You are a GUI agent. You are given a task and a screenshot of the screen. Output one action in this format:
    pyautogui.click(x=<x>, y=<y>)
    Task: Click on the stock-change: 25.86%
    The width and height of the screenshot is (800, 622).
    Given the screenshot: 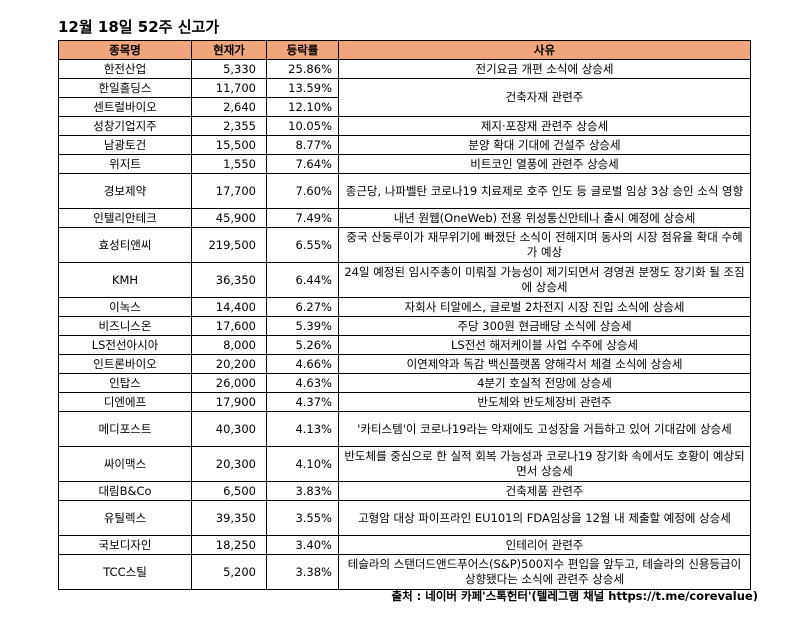 What is the action you would take?
    pyautogui.click(x=302, y=69)
    